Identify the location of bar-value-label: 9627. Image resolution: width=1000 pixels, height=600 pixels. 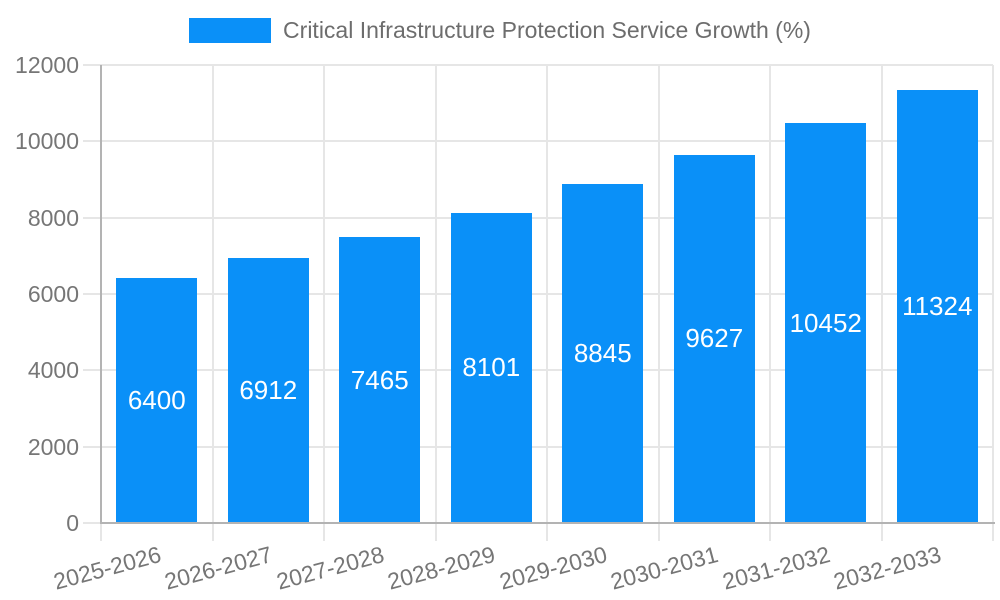
(714, 338).